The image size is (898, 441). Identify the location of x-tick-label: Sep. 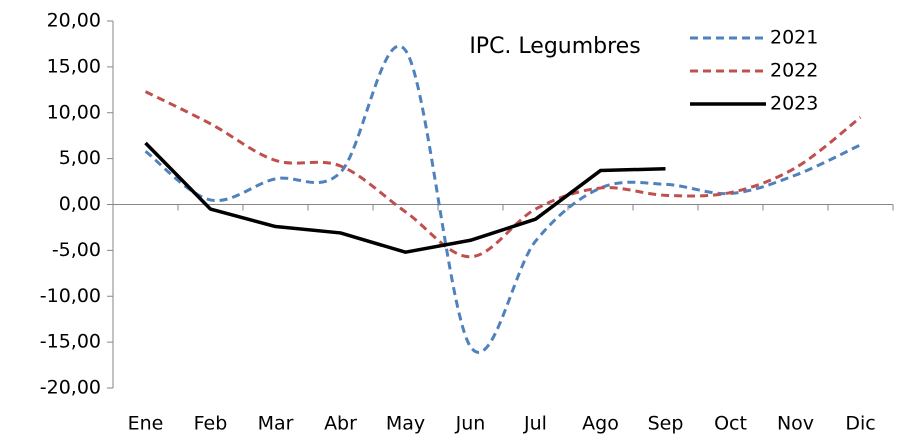
(666, 424).